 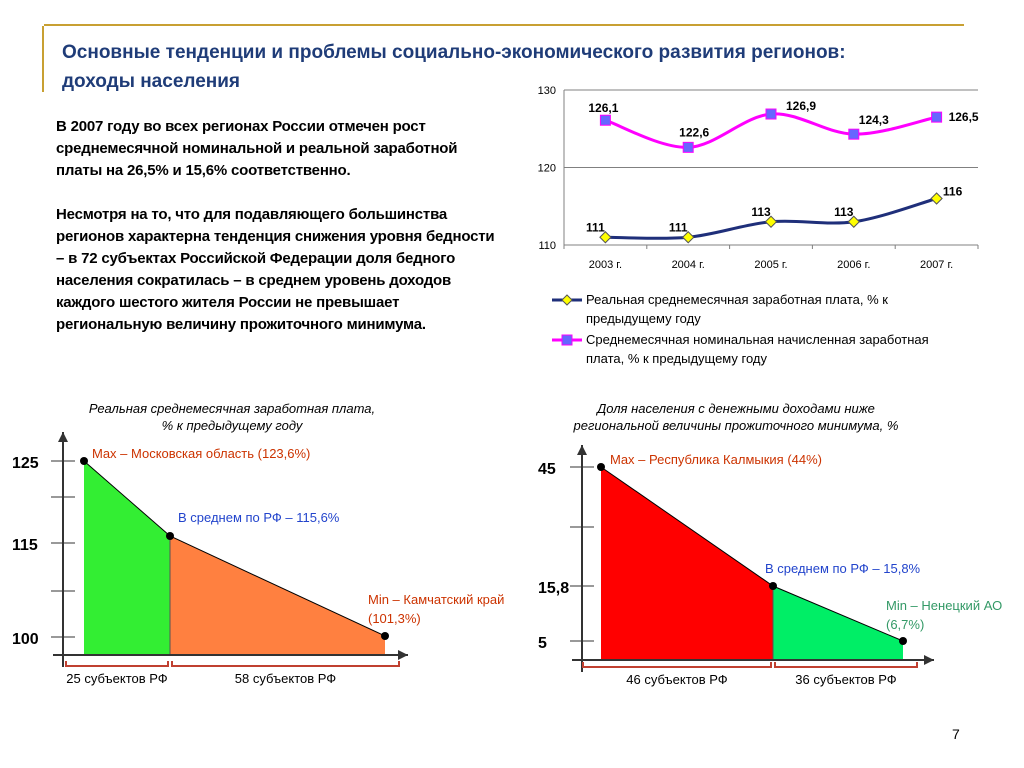 I want to click on y-tick-label: 5, so click(x=542, y=643).